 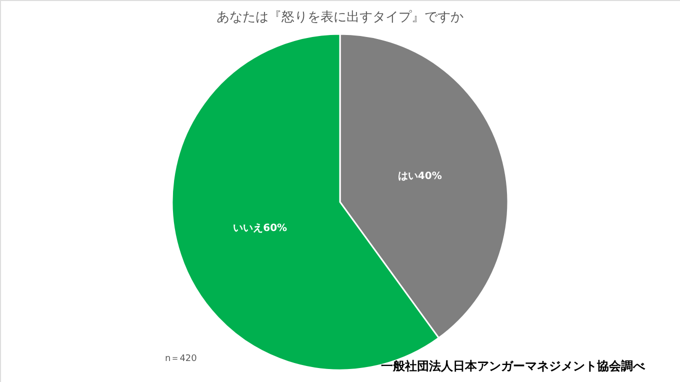 I want to click on slice-label: はい40%, so click(x=420, y=176).